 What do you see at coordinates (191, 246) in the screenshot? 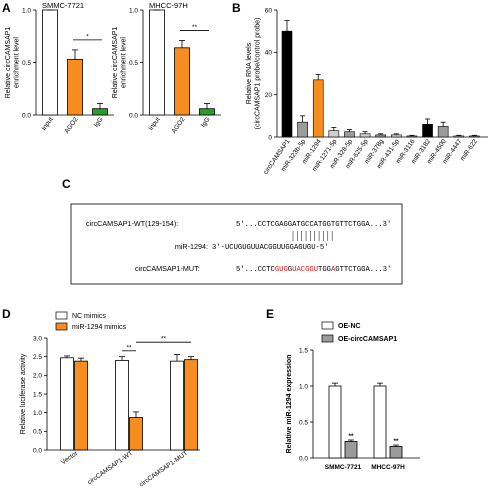
I see `mir-label: miR-1294:` at bounding box center [191, 246].